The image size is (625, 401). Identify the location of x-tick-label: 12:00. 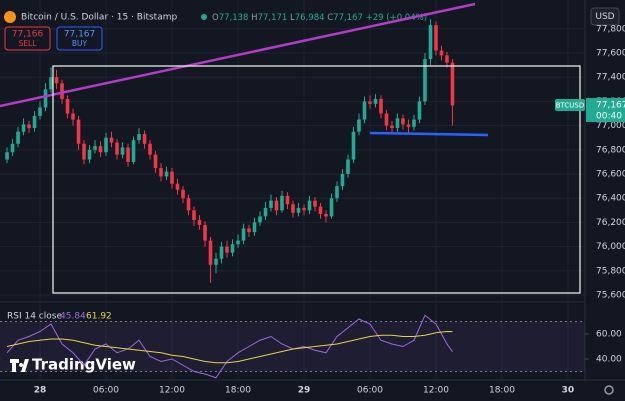
(436, 391).